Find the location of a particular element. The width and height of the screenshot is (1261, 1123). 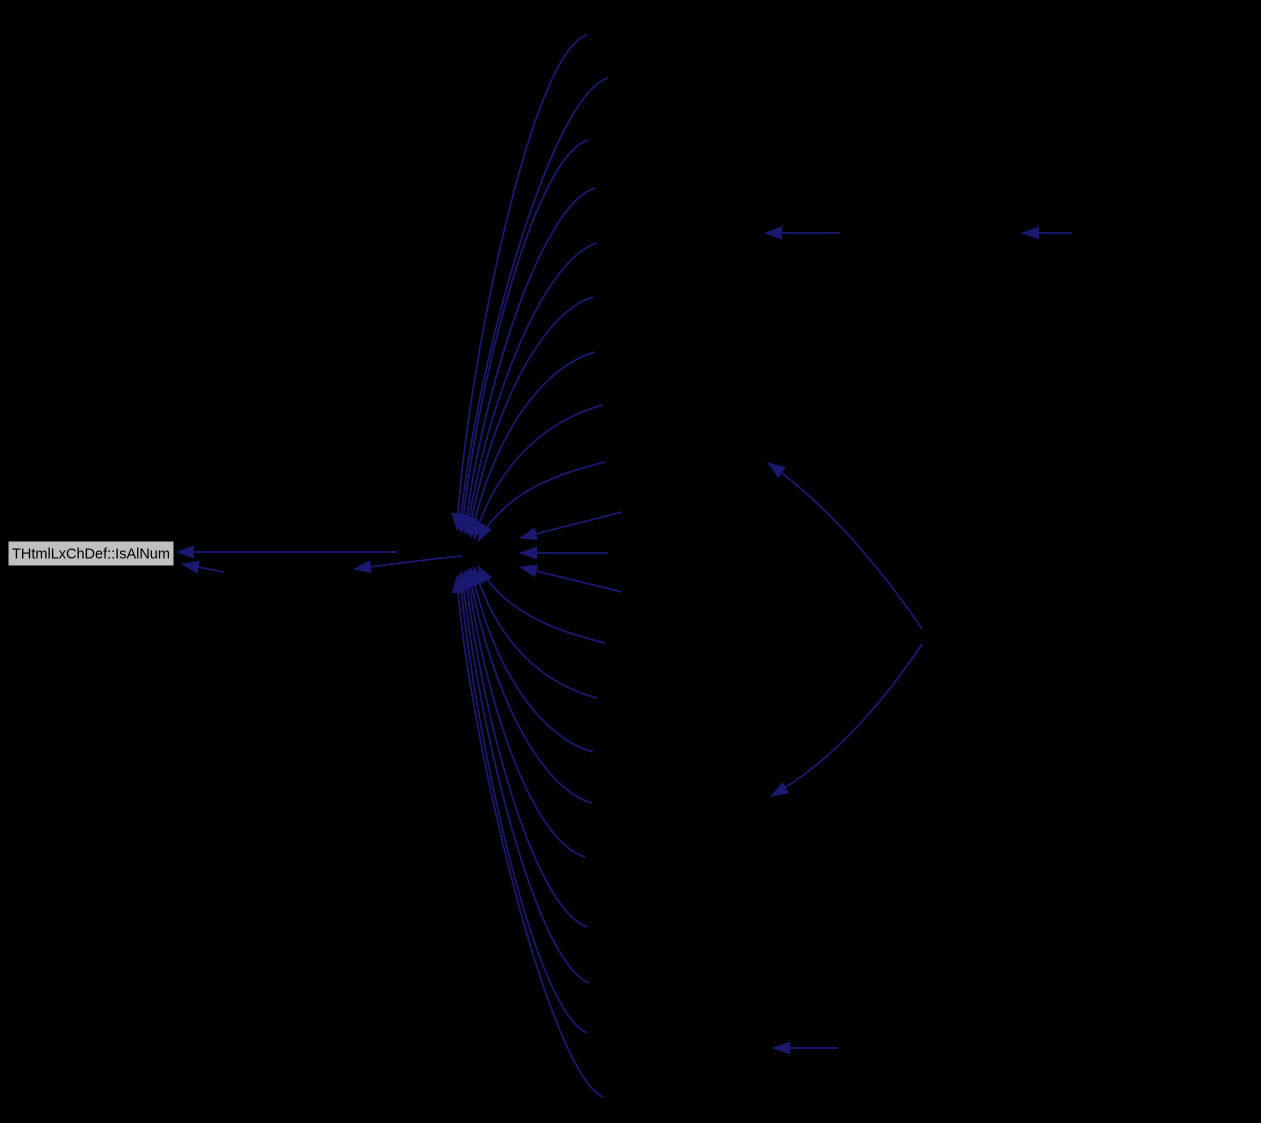

call-edge-into-current-node is located at coordinates (203, 567).